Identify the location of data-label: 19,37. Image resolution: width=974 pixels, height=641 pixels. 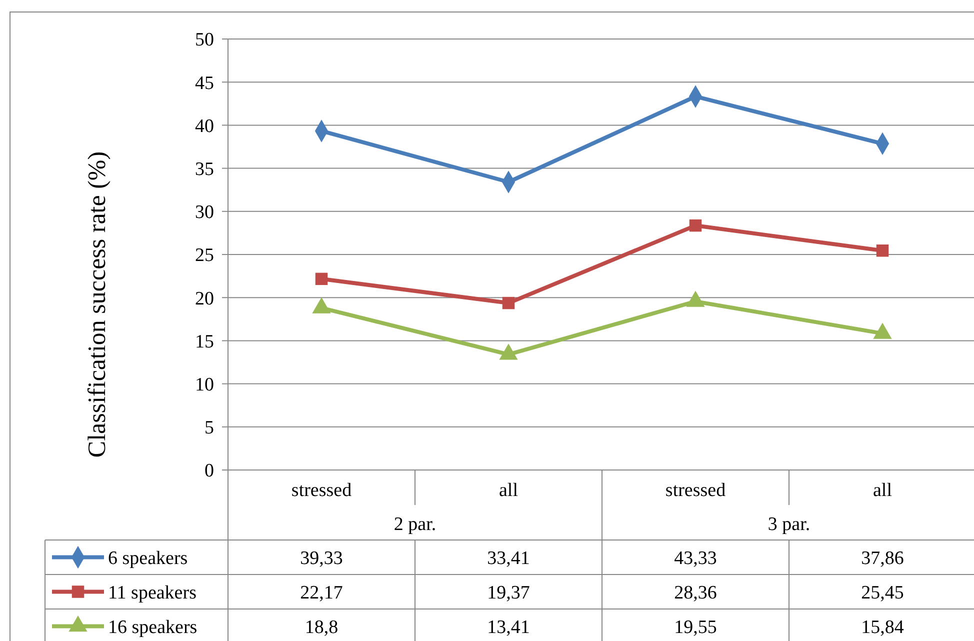
(508, 593).